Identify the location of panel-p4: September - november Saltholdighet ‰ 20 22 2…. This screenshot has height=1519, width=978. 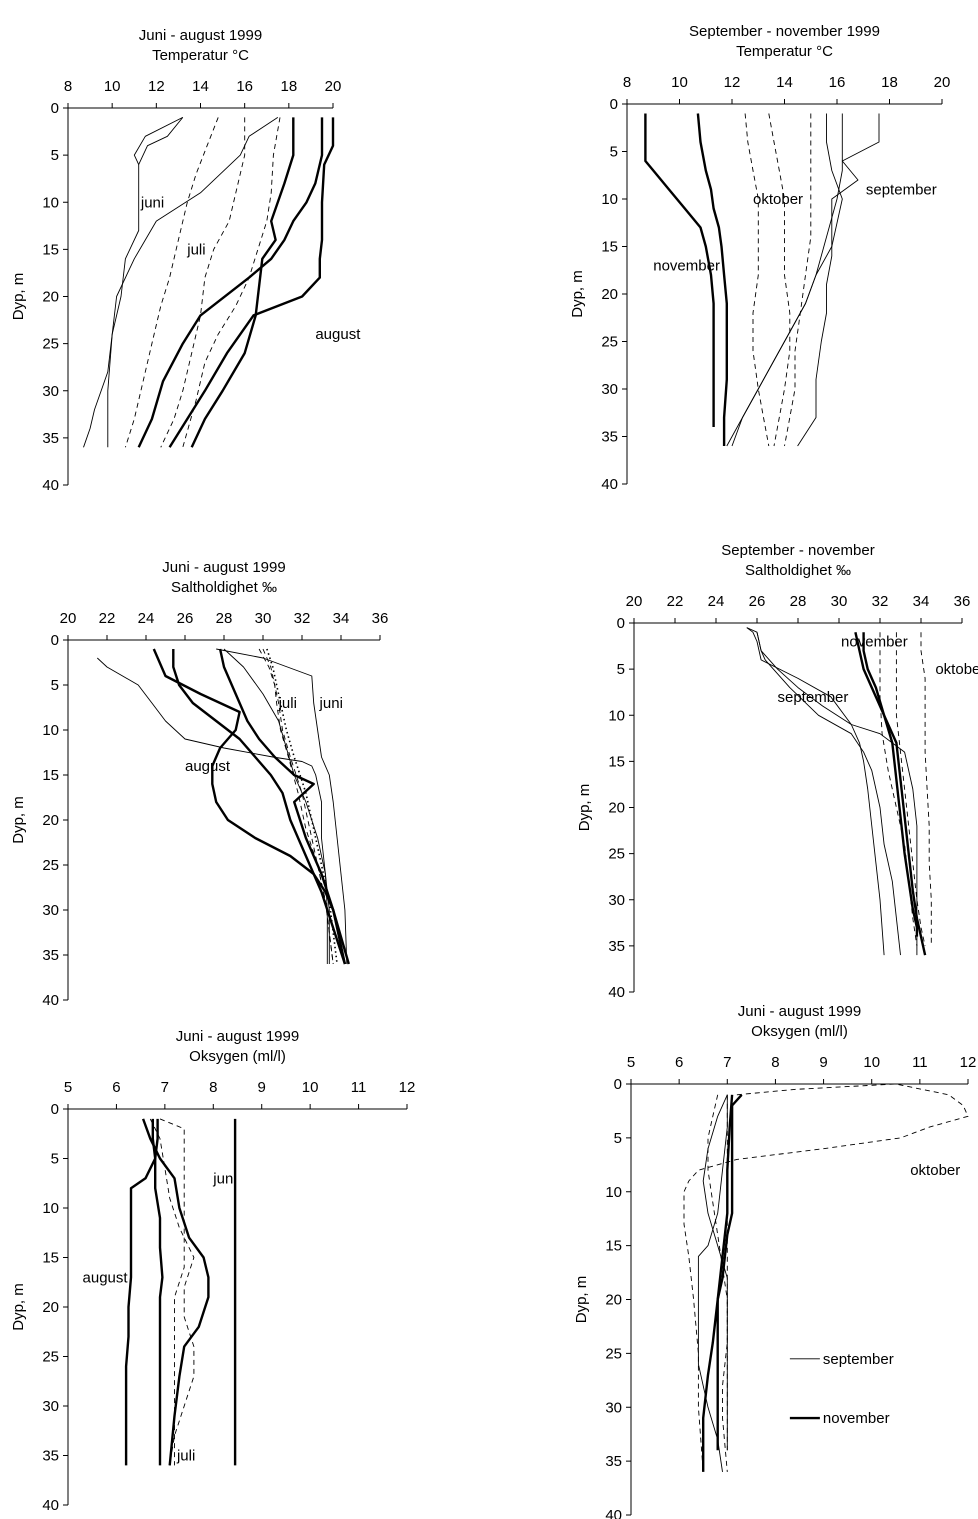
(777, 771).